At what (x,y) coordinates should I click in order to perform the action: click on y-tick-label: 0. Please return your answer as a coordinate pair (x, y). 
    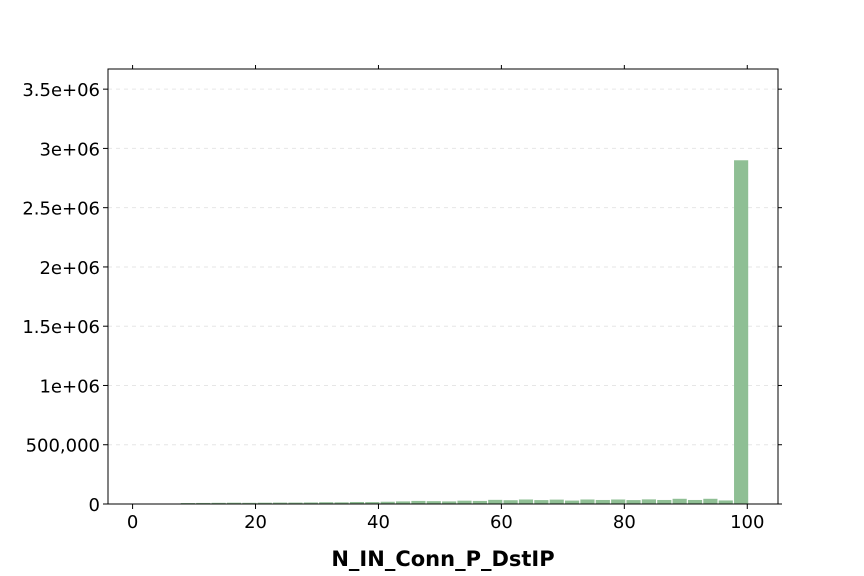
    Looking at the image, I should click on (94, 505).